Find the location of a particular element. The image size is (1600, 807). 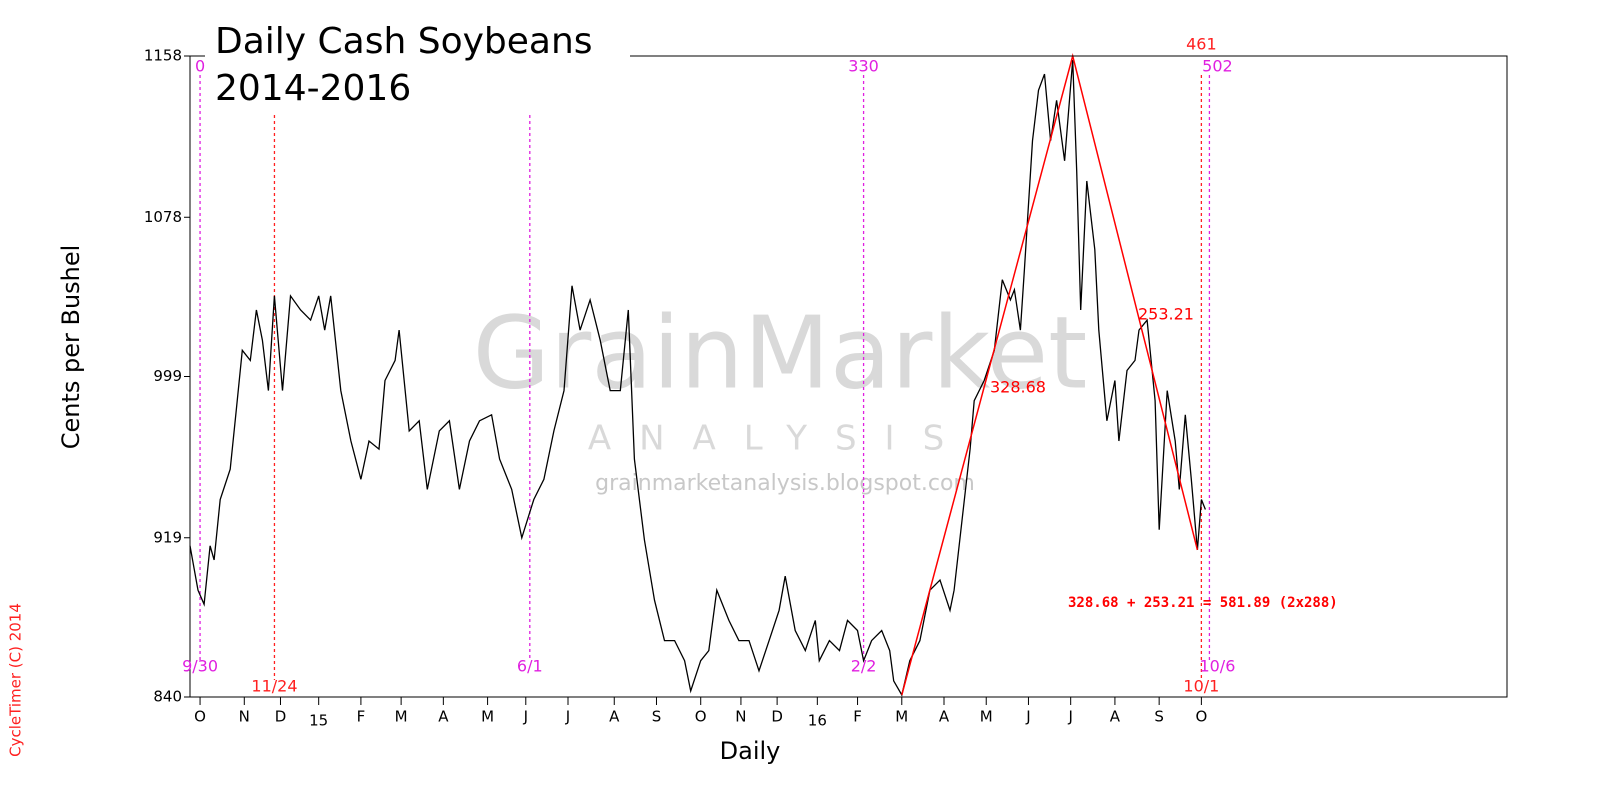

cycle-bottom-label: 10/6 is located at coordinates (1217, 666).